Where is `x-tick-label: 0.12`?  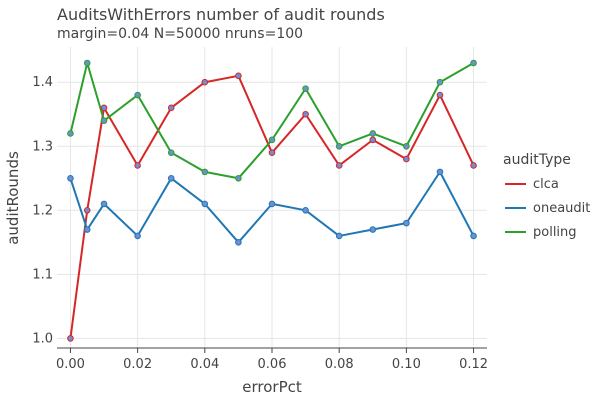
x-tick-label: 0.12 is located at coordinates (473, 364).